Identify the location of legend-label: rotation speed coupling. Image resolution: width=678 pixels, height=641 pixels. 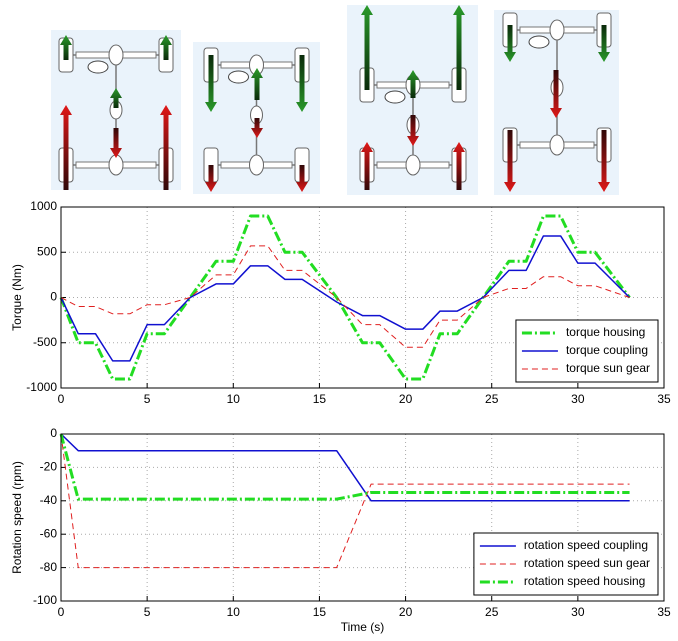
(586, 545).